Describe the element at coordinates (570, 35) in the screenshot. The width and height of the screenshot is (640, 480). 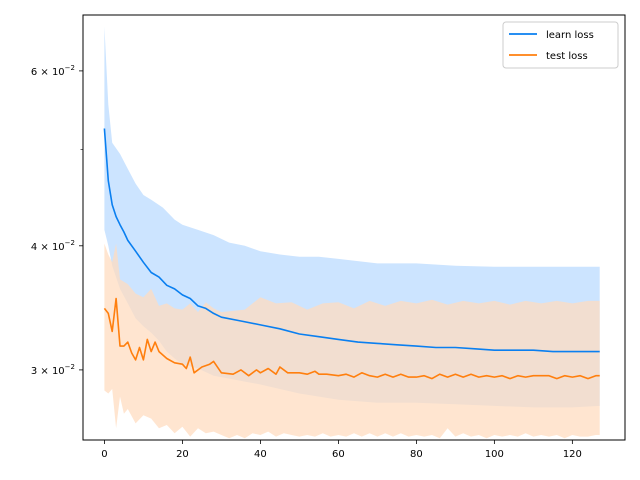
I see `legend-label: learn loss` at that location.